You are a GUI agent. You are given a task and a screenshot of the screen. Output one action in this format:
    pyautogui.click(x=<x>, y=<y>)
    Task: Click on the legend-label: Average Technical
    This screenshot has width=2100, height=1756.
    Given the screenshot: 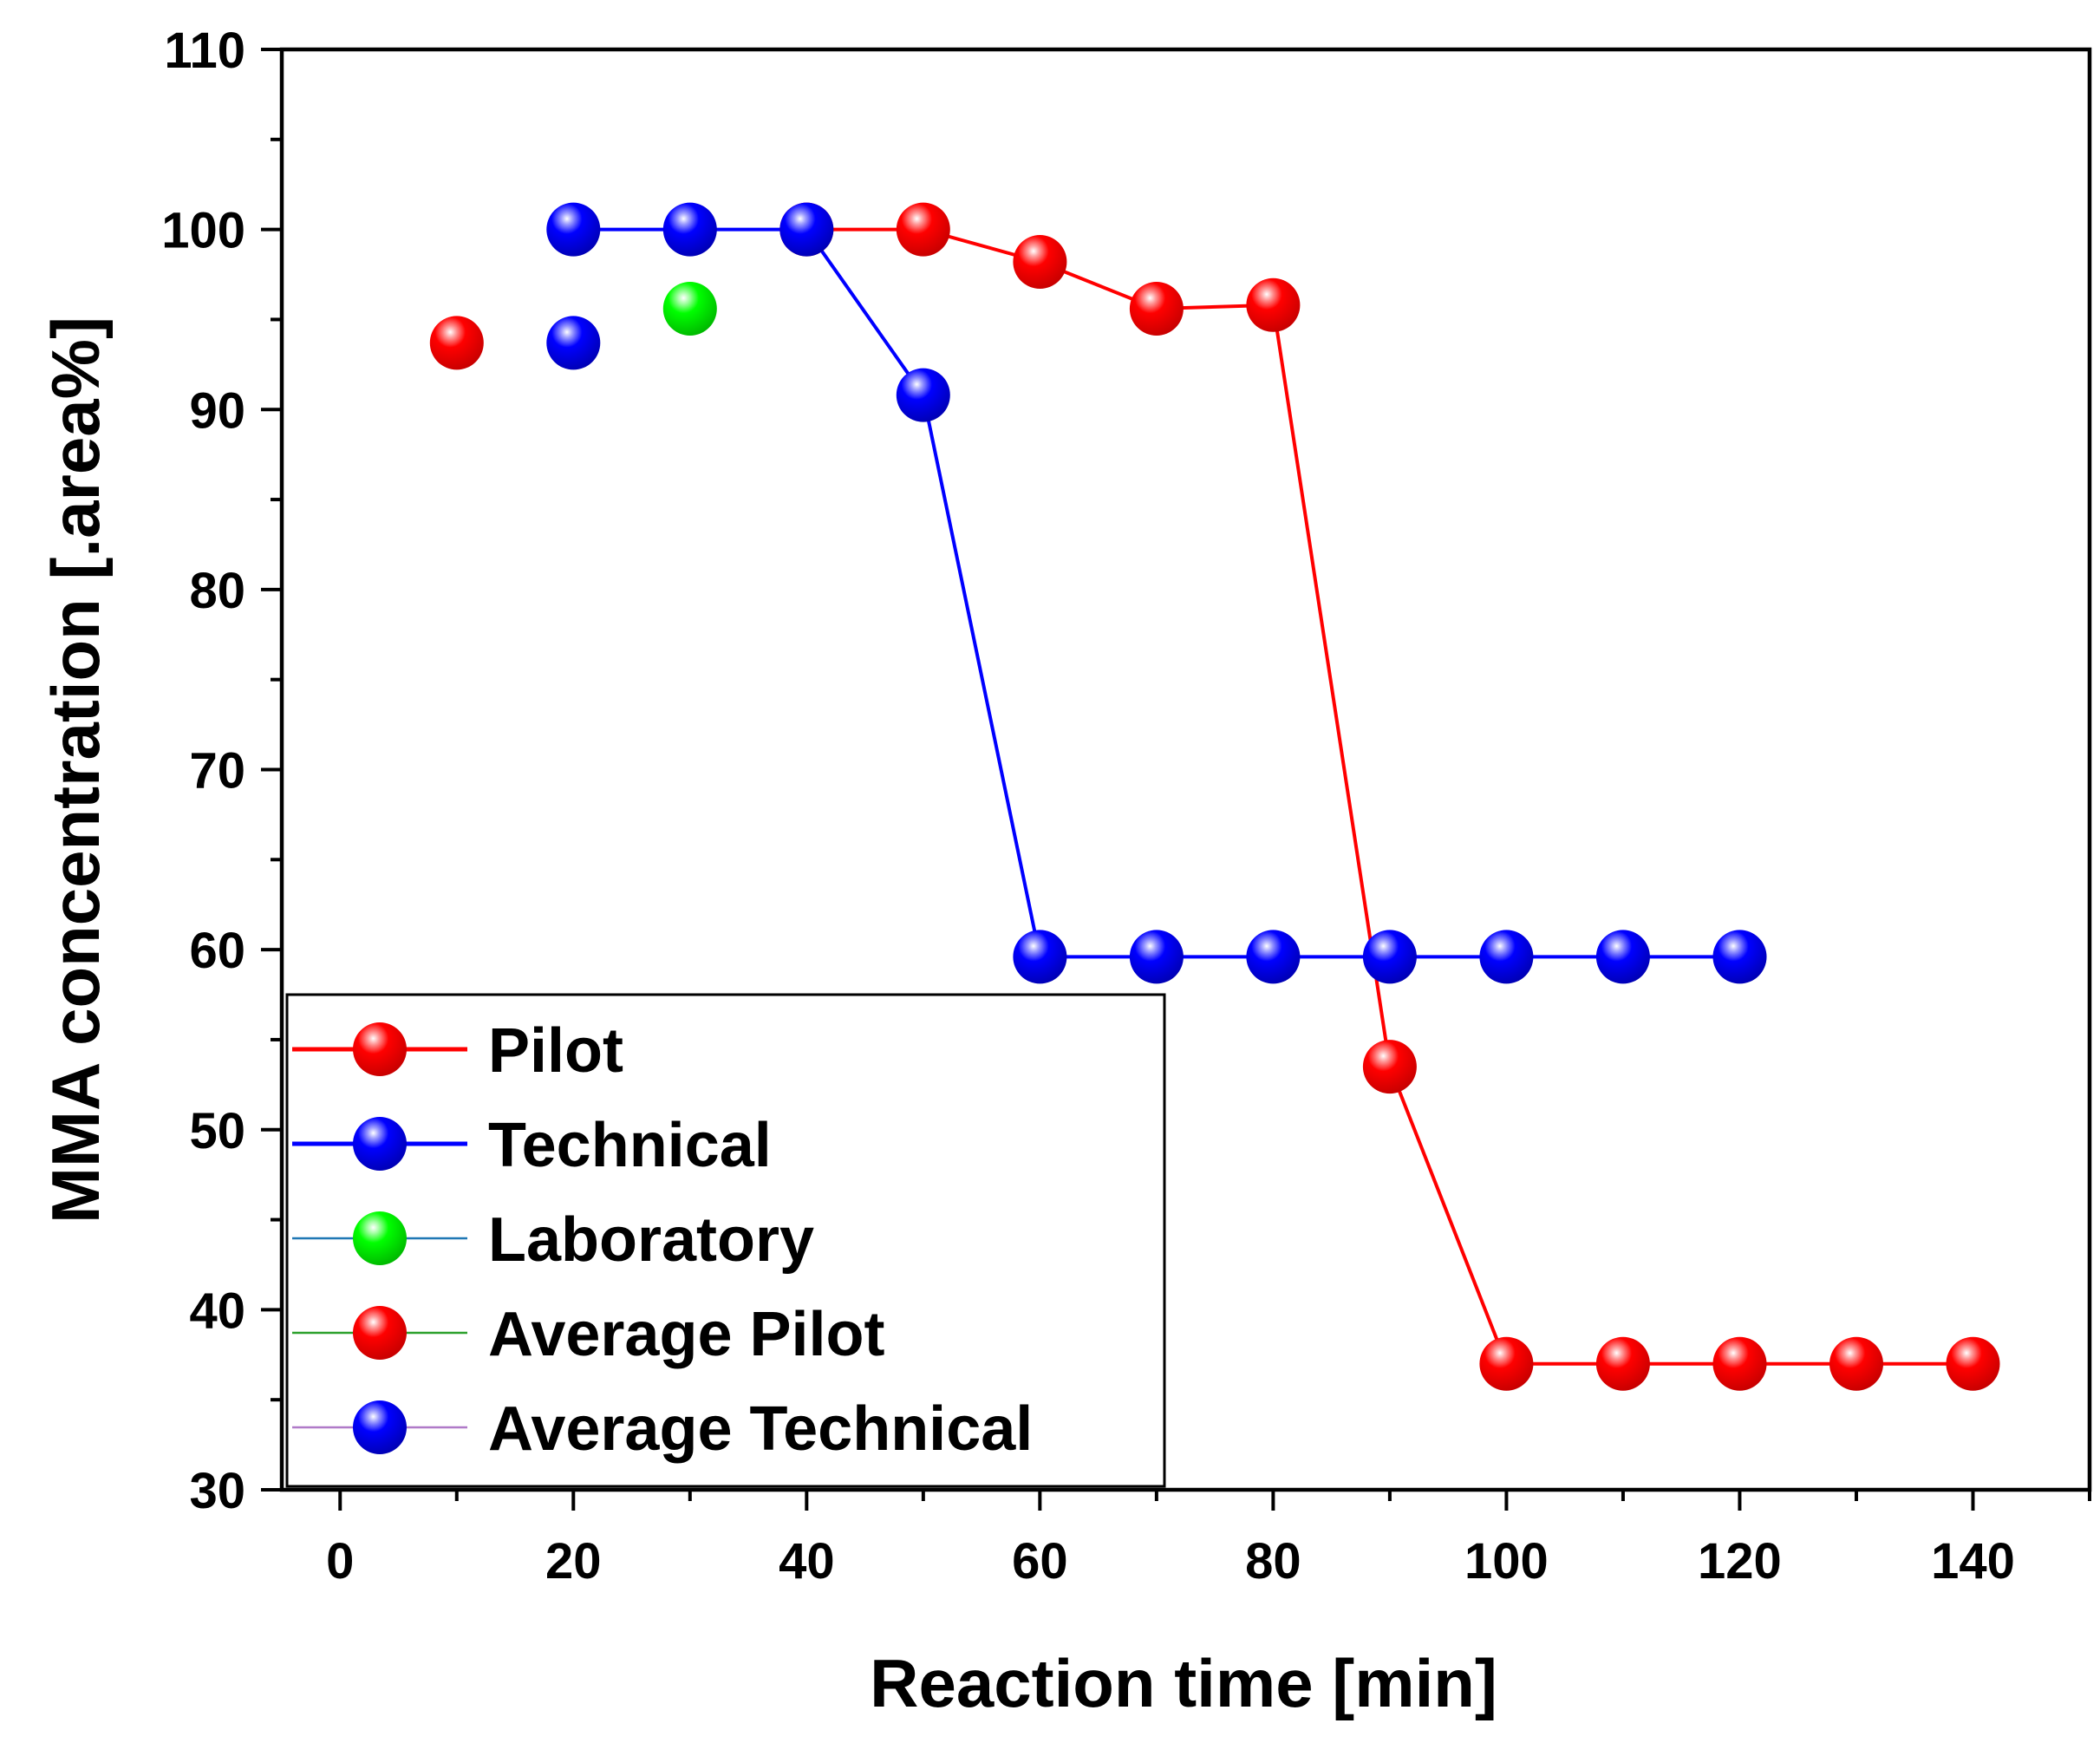 What is the action you would take?
    pyautogui.click(x=760, y=1429)
    